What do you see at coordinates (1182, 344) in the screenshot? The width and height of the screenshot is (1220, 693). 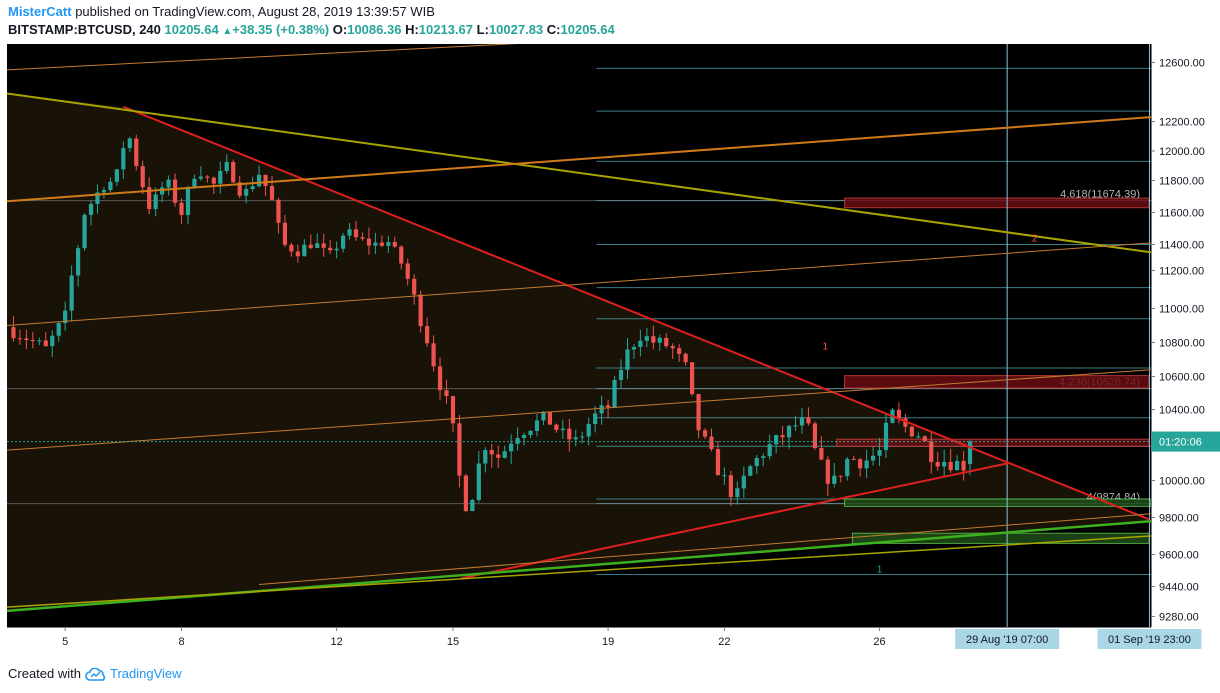 I see `price-tick-label: 10800.00` at bounding box center [1182, 344].